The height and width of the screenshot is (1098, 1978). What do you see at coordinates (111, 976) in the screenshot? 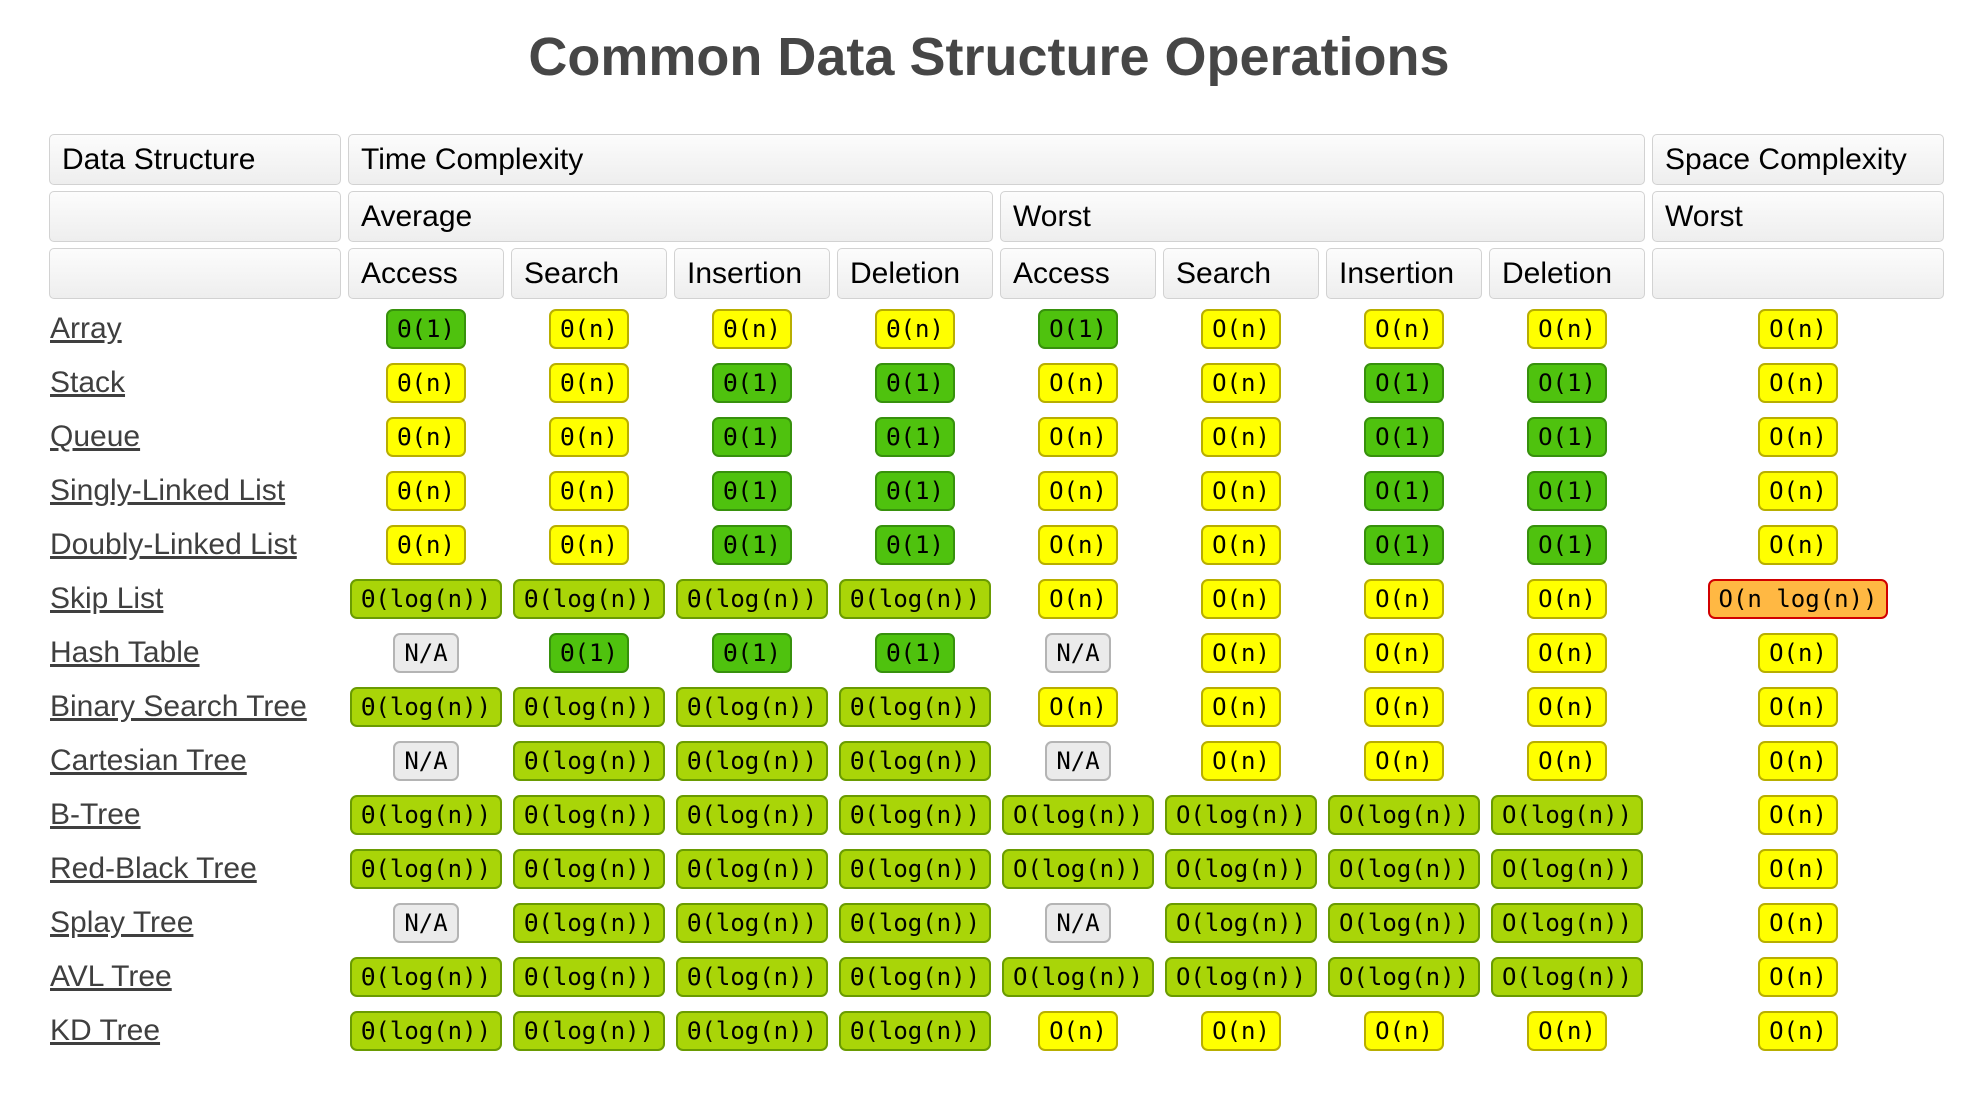
I see `data-structure-link: AVL Tree` at bounding box center [111, 976].